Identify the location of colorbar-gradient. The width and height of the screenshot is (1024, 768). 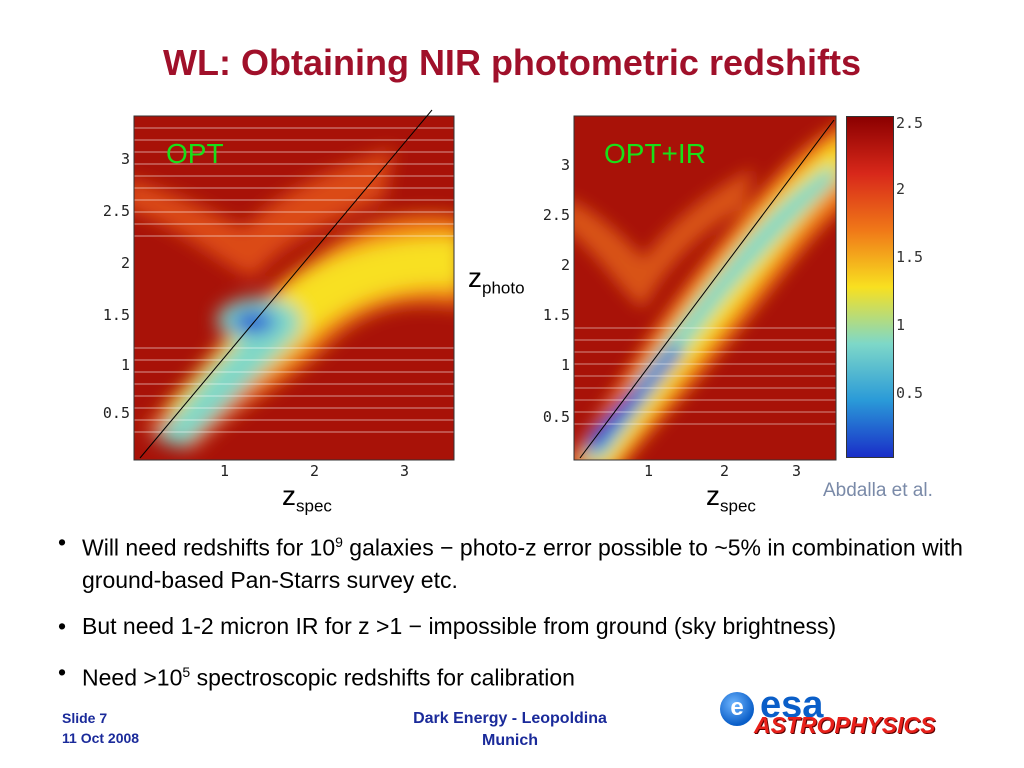
(870, 287).